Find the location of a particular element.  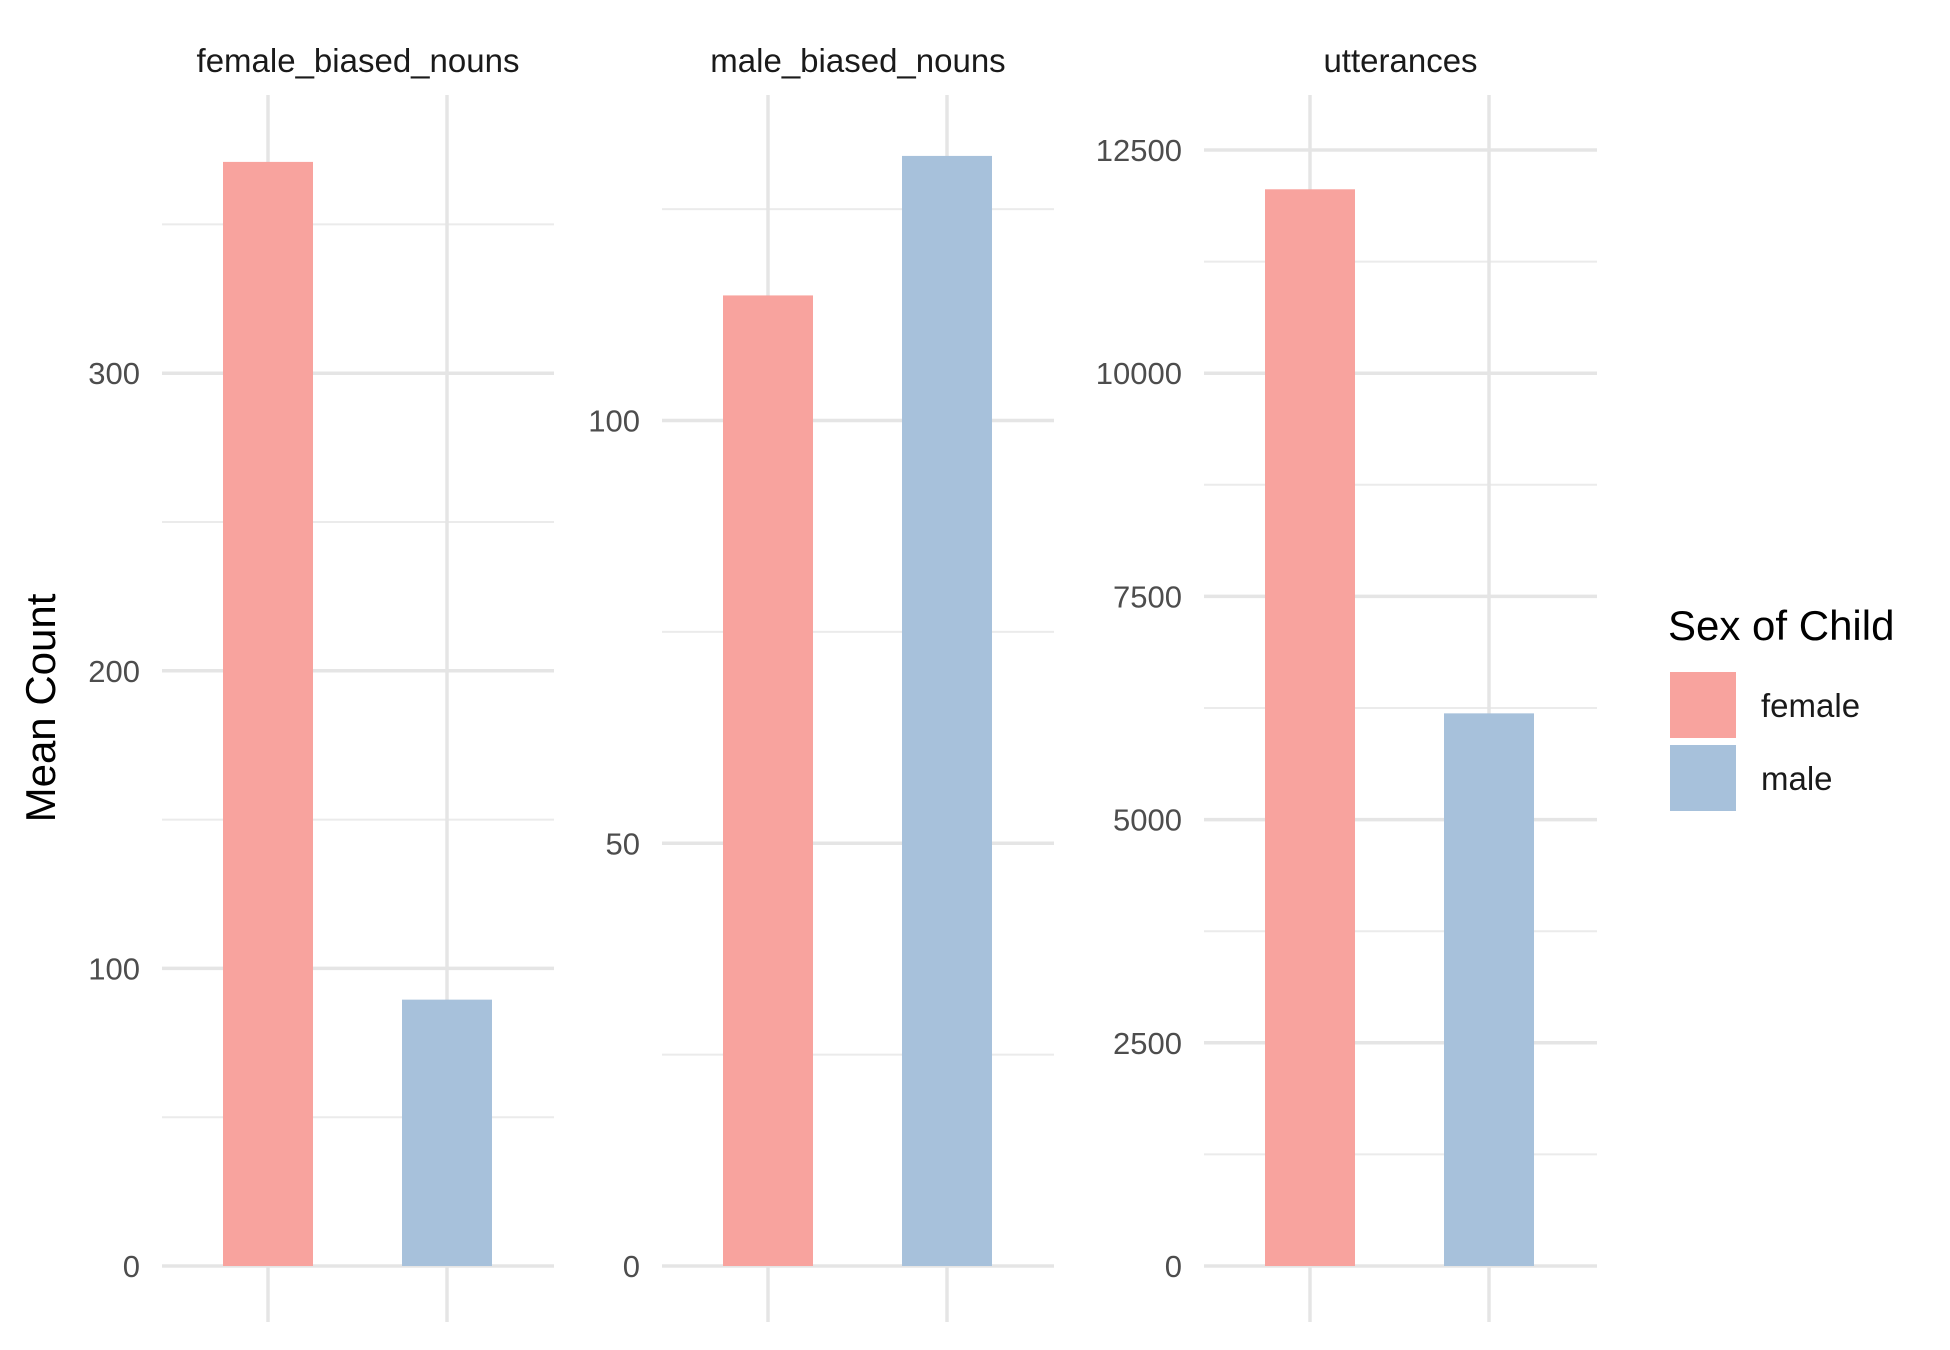

y-tick-label: 50 is located at coordinates (623, 843).